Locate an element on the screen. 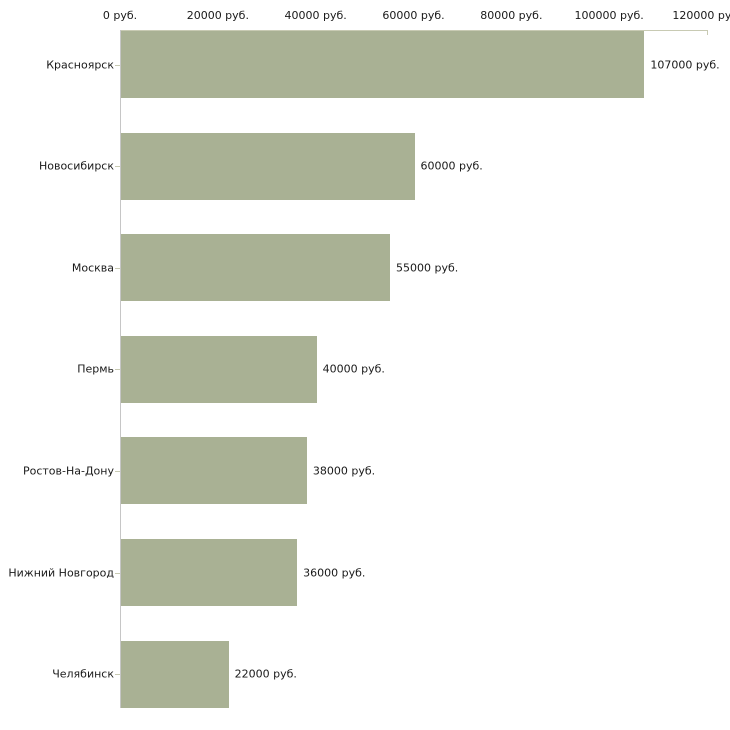 This screenshot has height=730, width=730. category-label: Москва is located at coordinates (92, 268).